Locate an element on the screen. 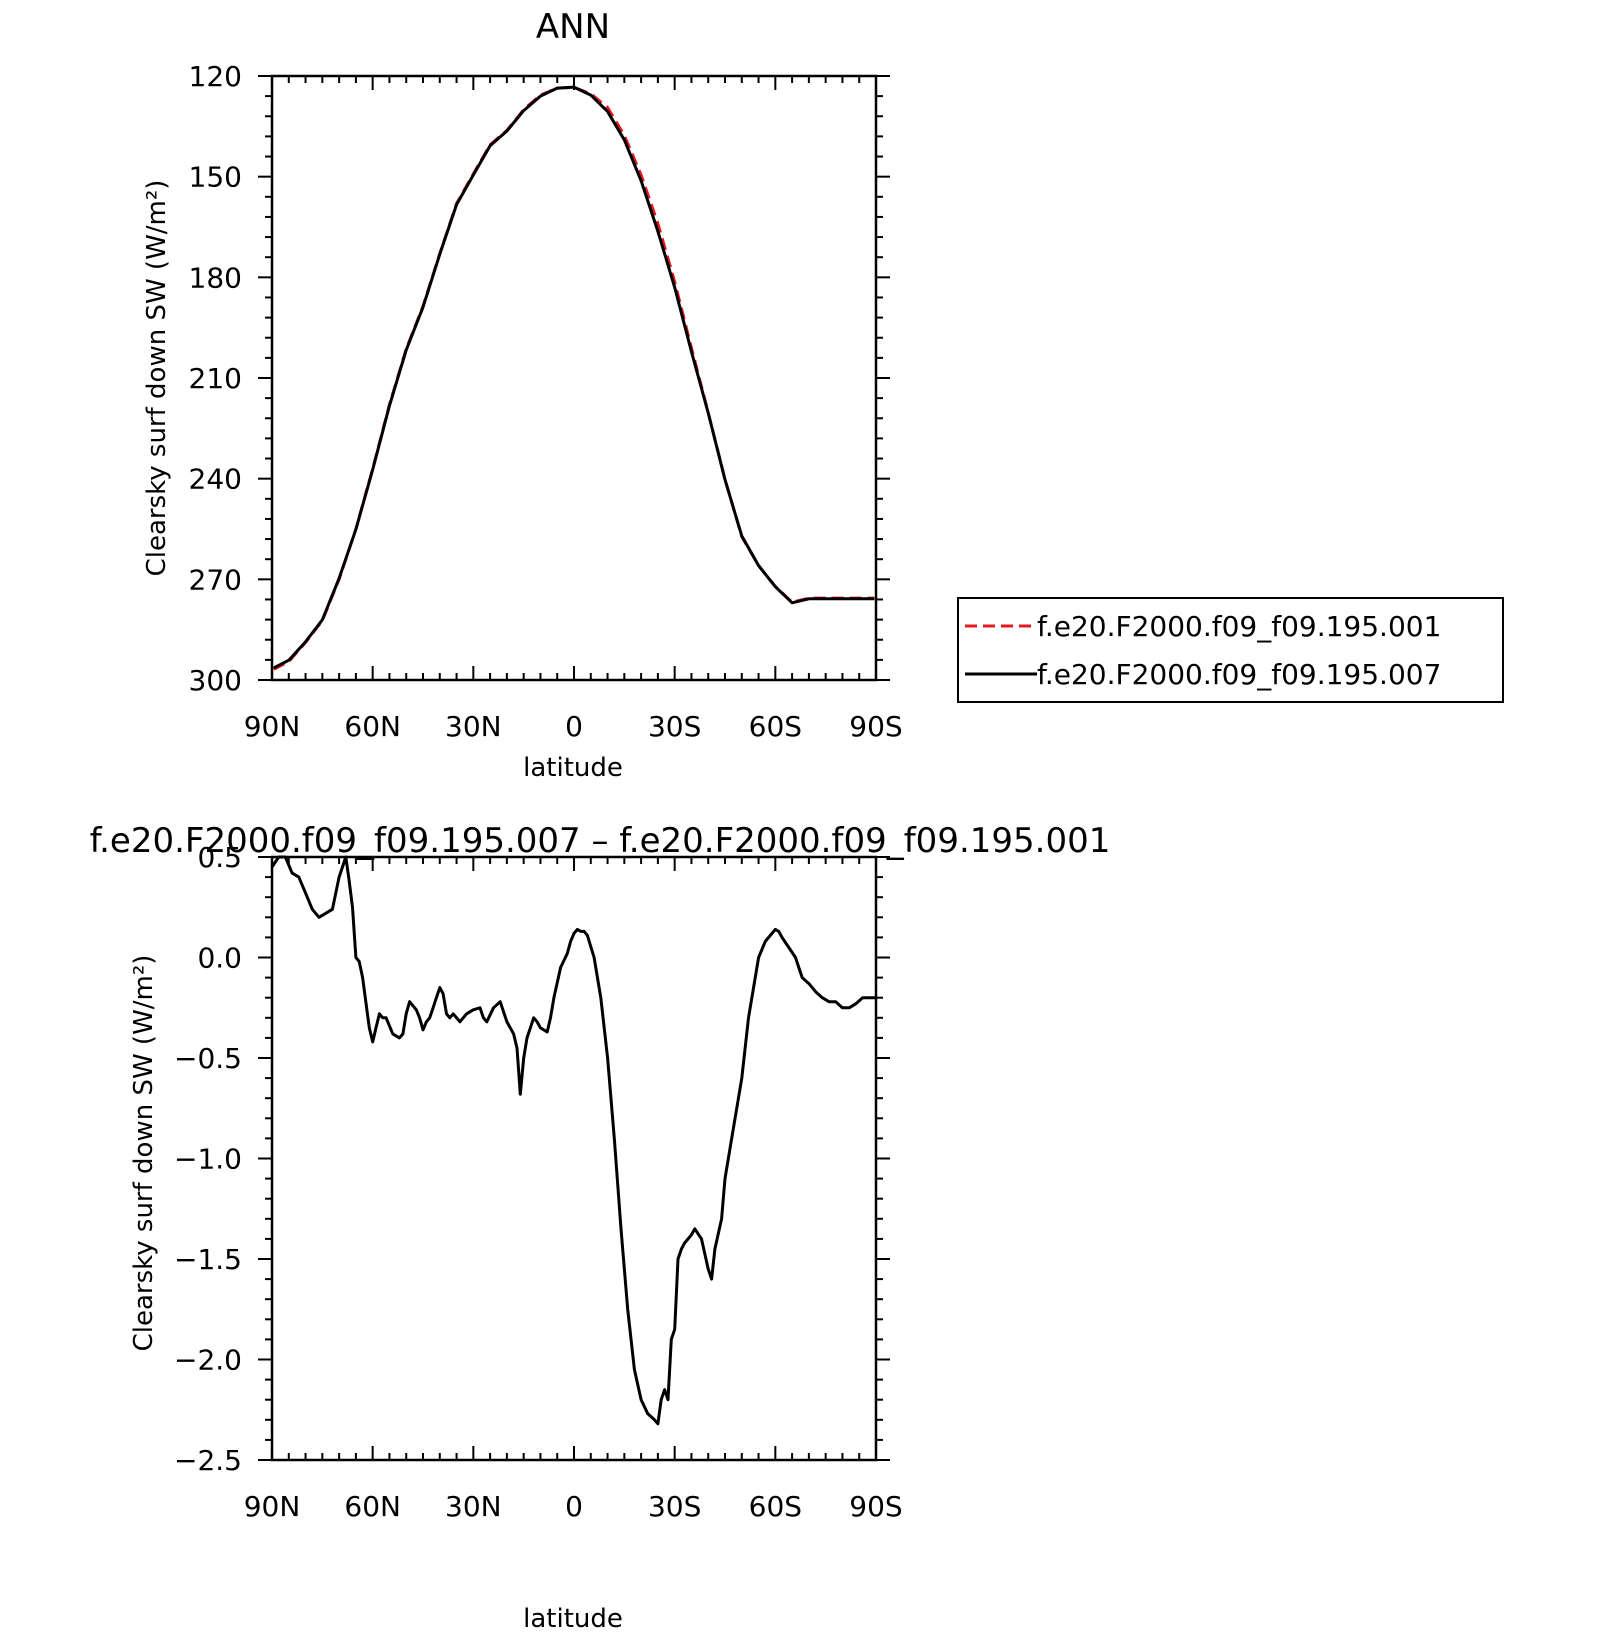  top-x-tick-label: 60S is located at coordinates (775, 726).